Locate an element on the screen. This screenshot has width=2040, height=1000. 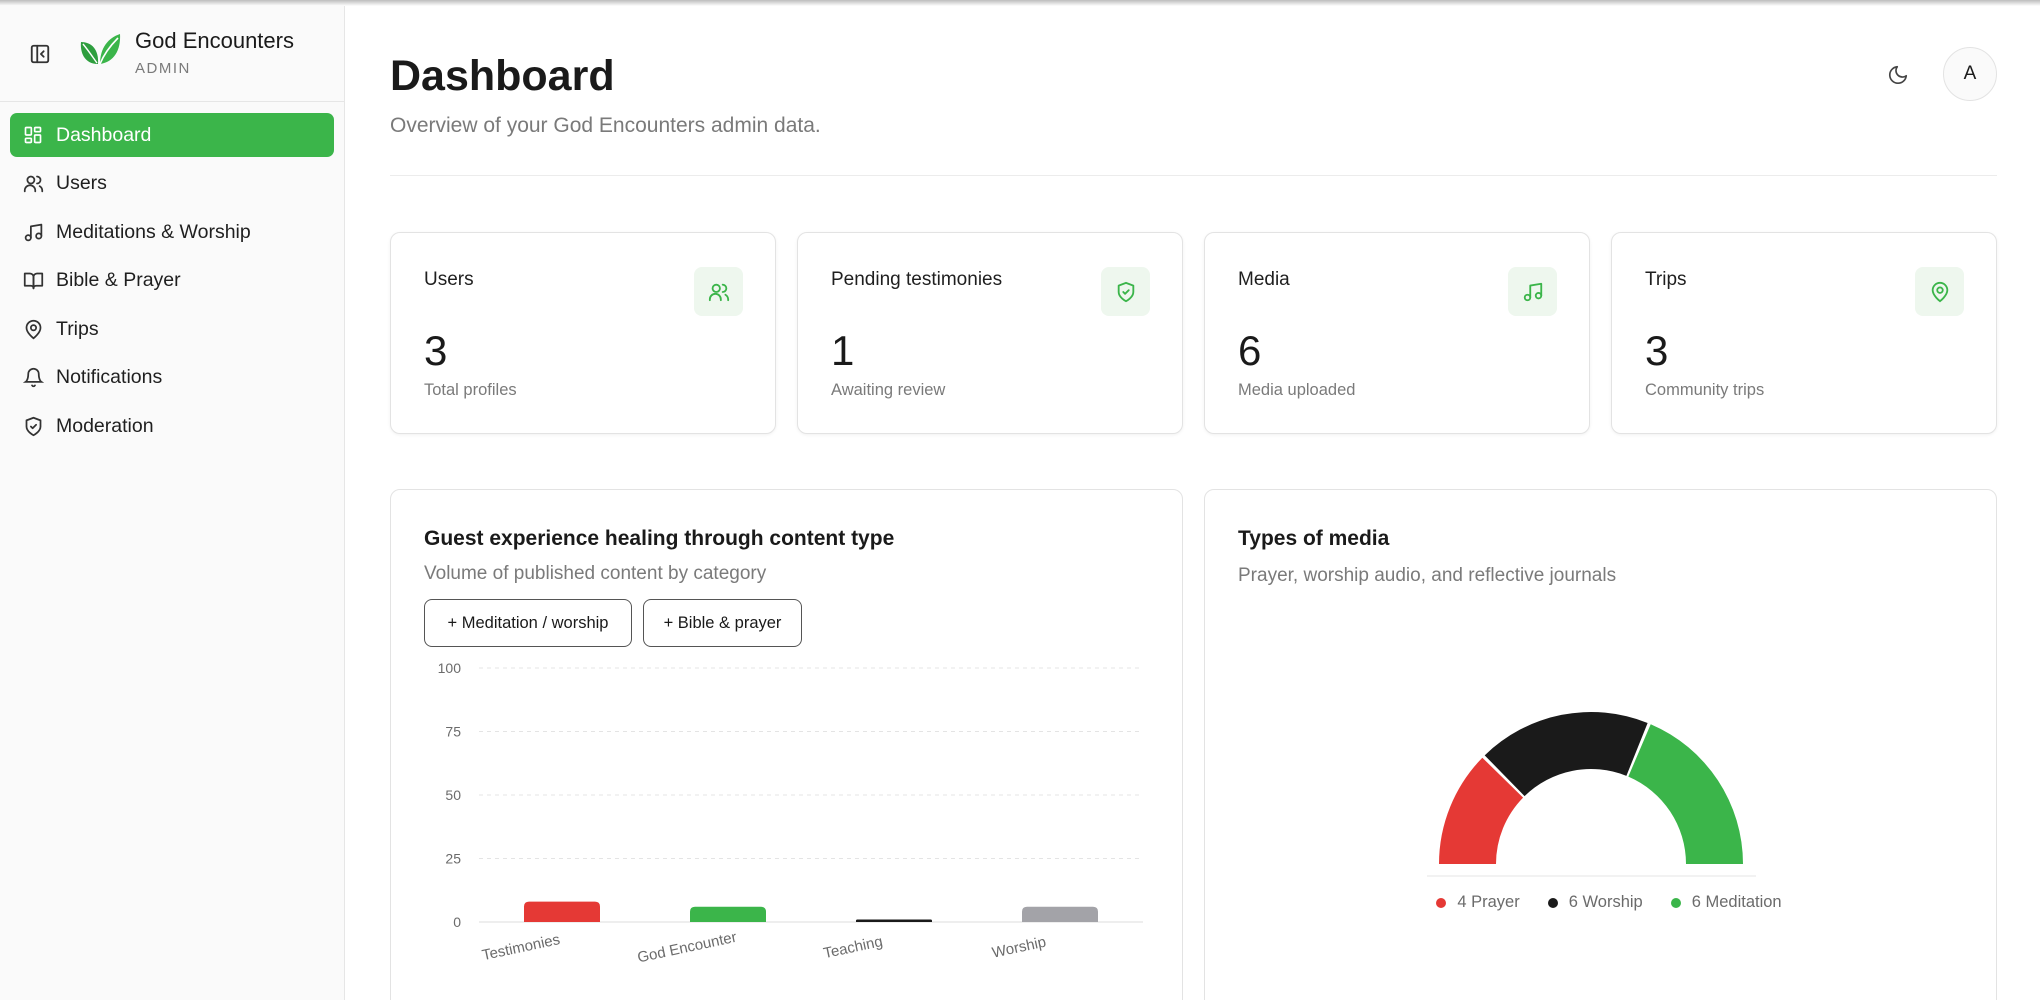
bar-worship is located at coordinates (1060, 914).